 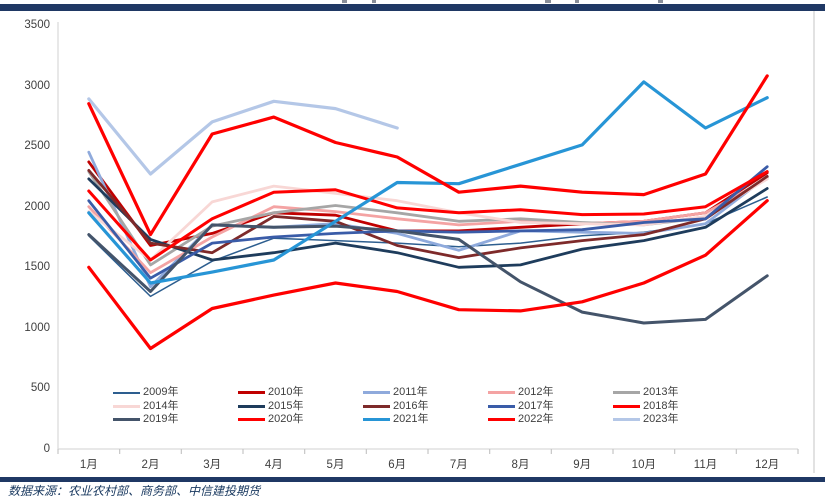 What do you see at coordinates (661, 392) in the screenshot?
I see `legend-label: 2013年` at bounding box center [661, 392].